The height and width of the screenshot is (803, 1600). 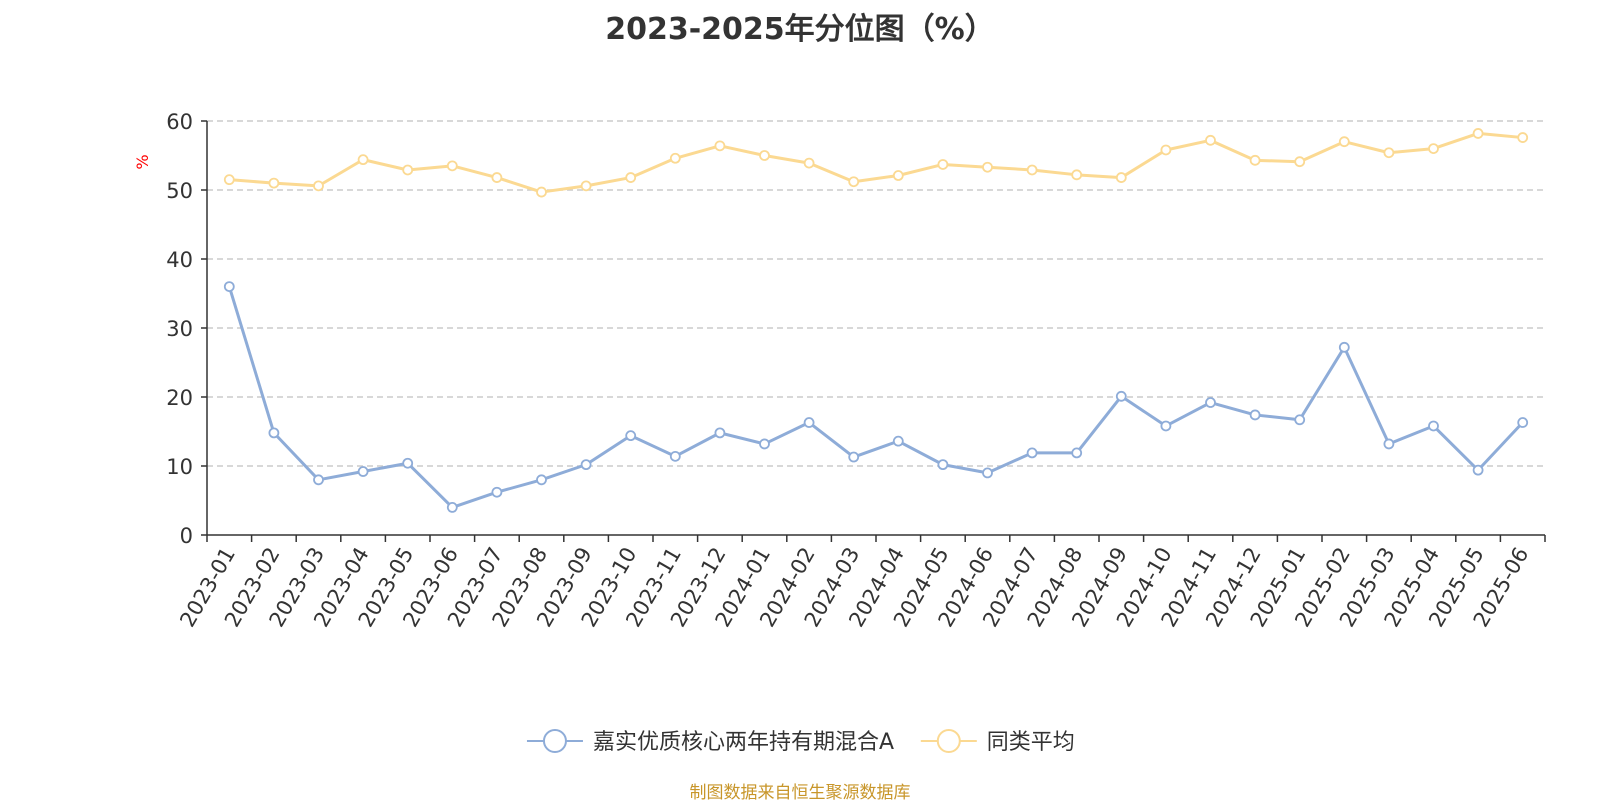 I want to click on legend-item-1: 嘉实优质核心两年持有期混合A, so click(x=710, y=742).